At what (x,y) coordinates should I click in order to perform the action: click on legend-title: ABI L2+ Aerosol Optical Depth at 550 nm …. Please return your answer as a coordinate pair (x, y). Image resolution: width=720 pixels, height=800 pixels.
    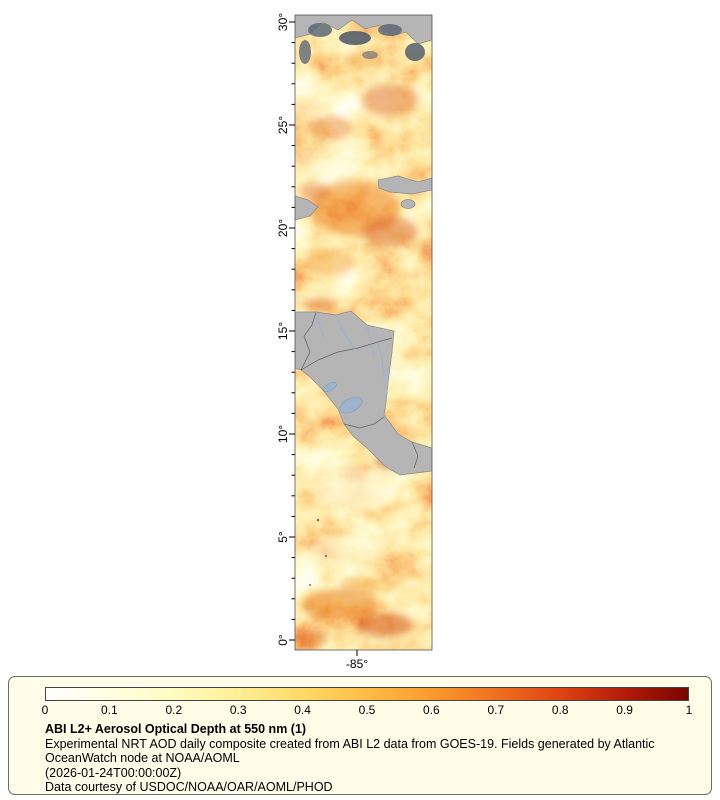
    Looking at the image, I should click on (176, 729).